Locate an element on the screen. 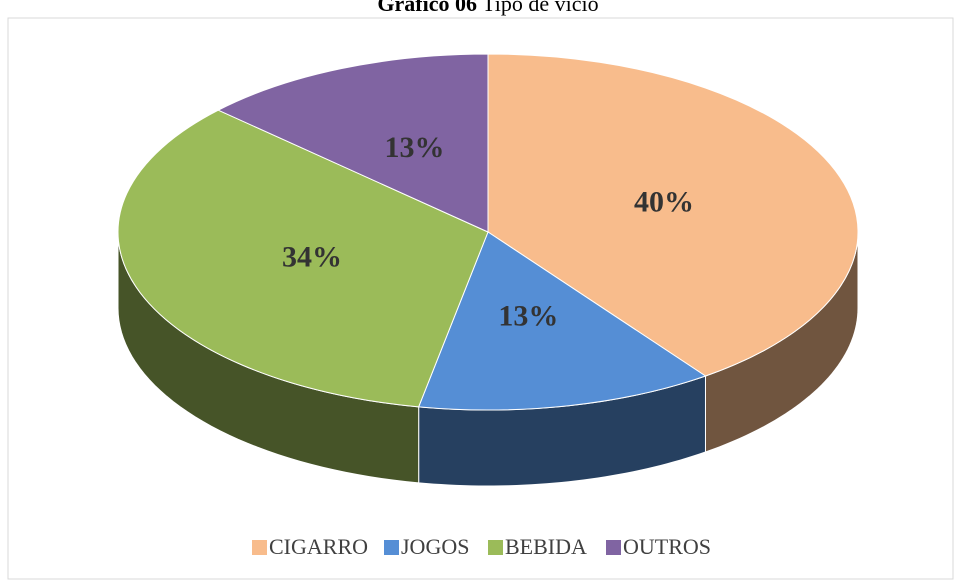 The width and height of the screenshot is (955, 581). chart-title: Gráfico 06 Tipo de vício is located at coordinates (487, 8).